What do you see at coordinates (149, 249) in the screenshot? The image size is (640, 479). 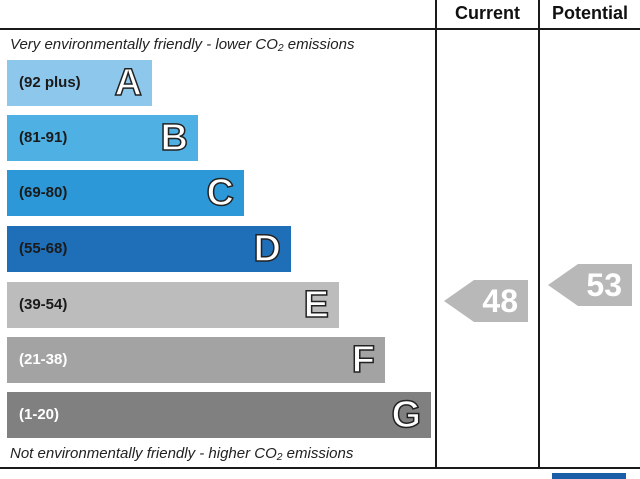 I see `band-d: (55-68) D` at bounding box center [149, 249].